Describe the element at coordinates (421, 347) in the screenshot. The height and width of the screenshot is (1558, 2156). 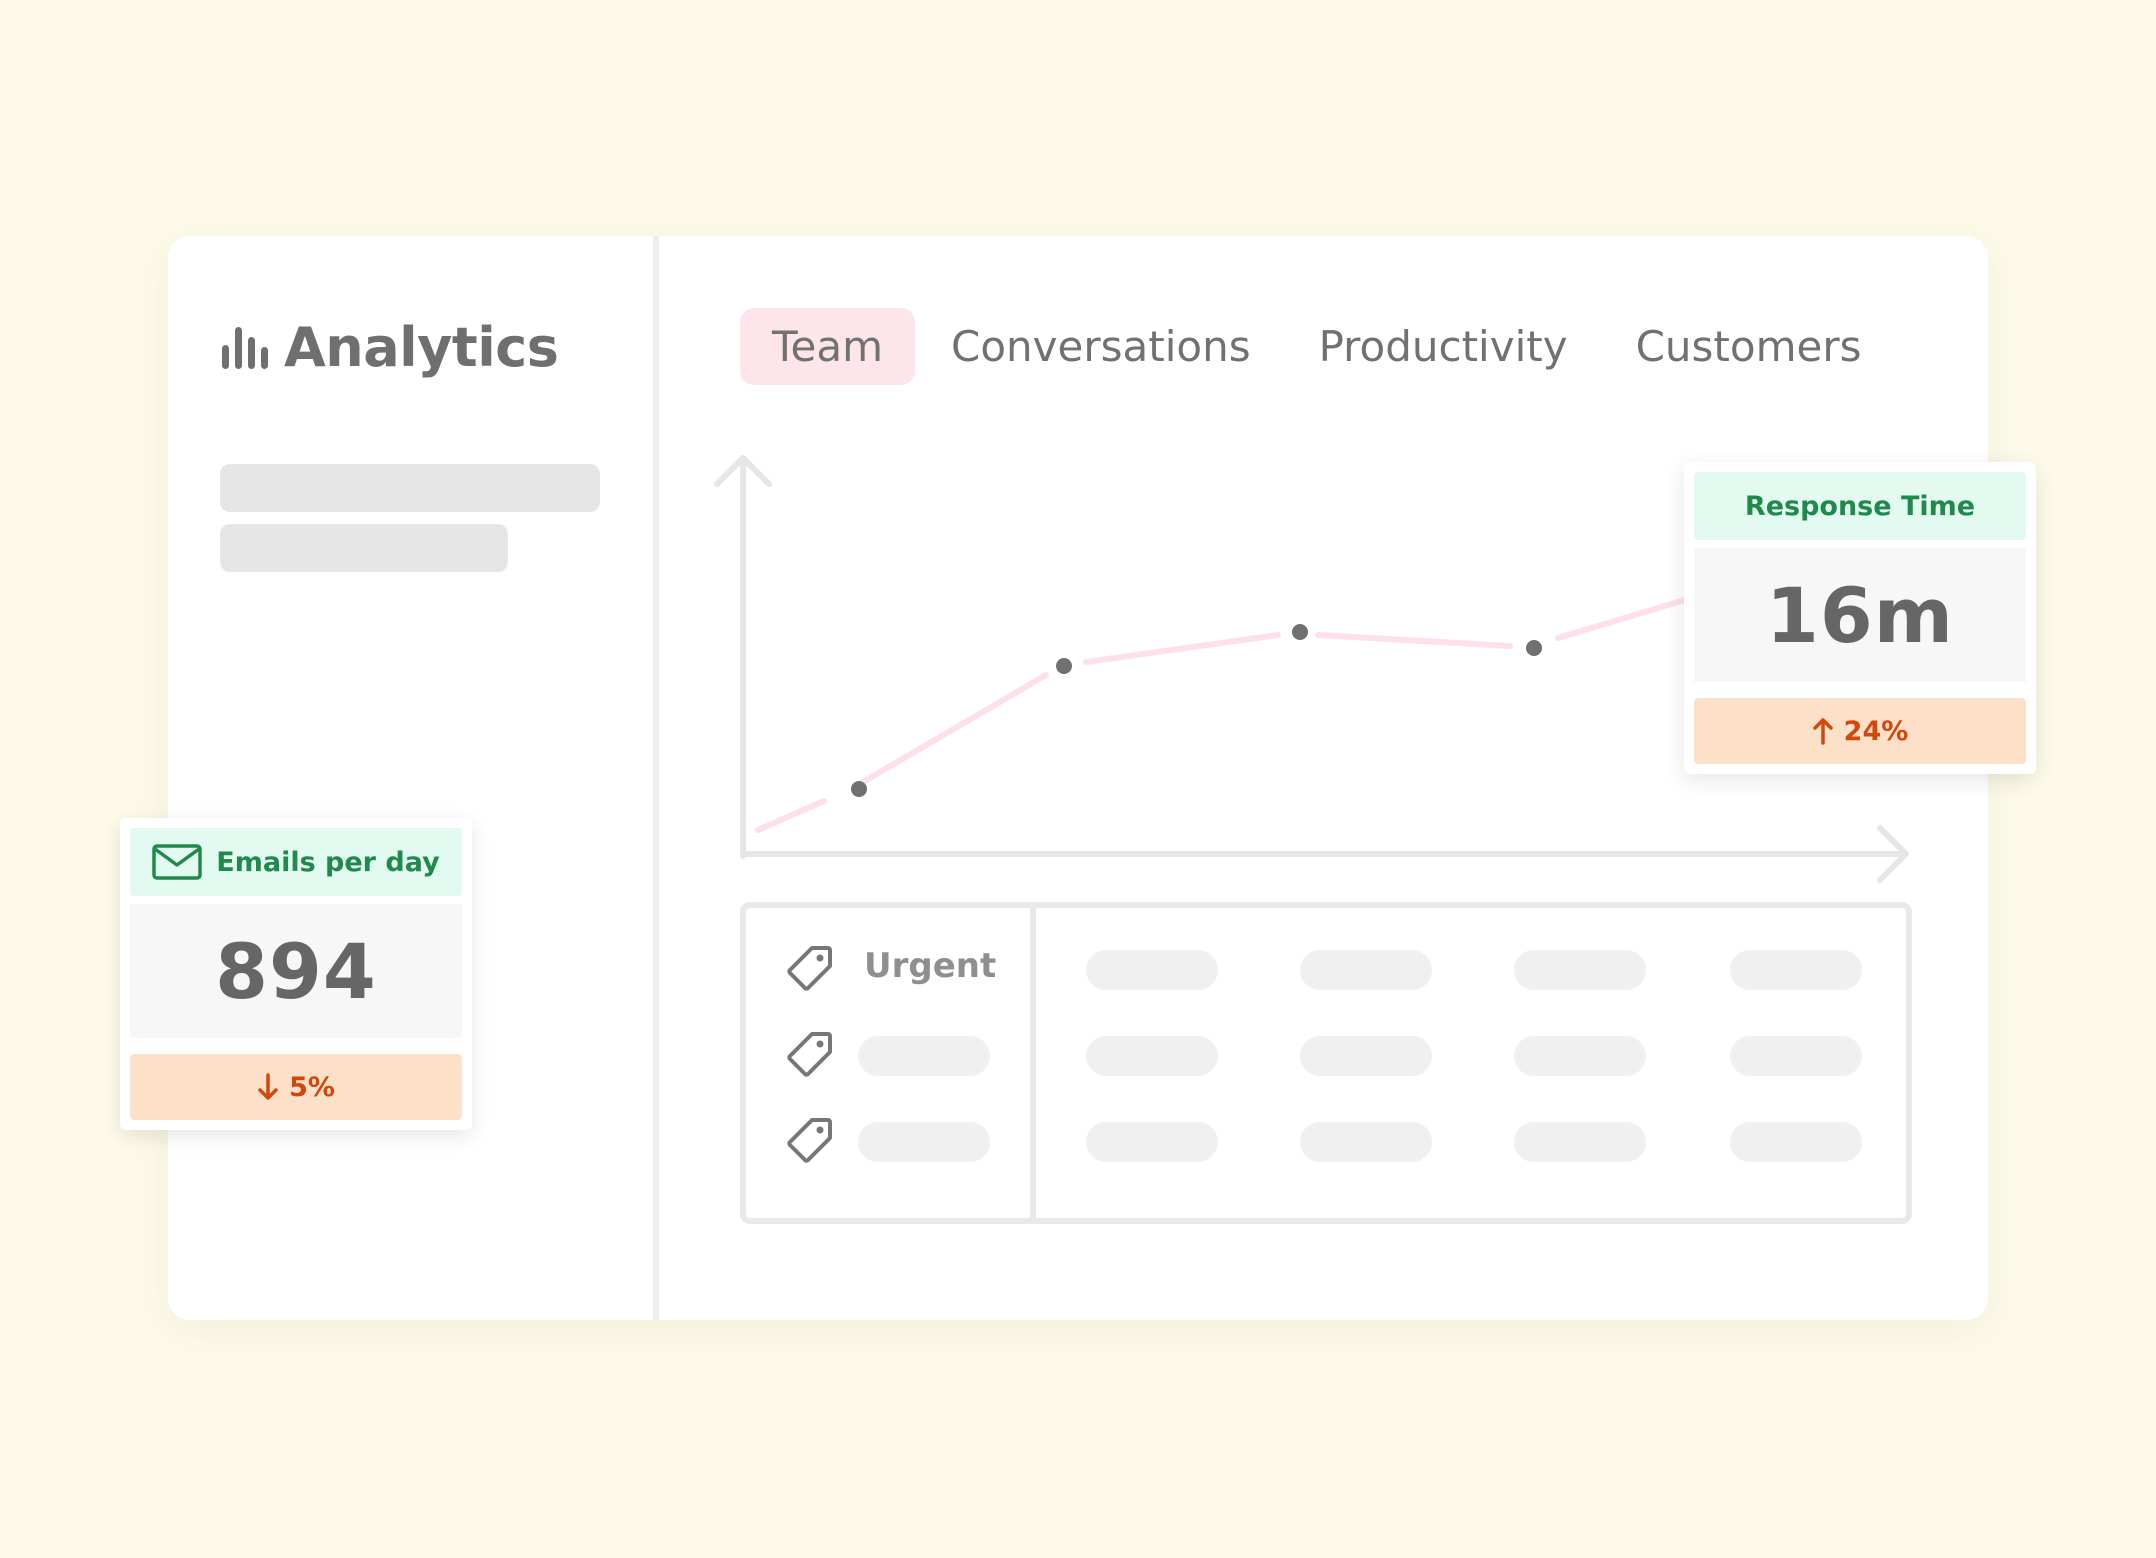
I see `sidebar-title-label: Analytics` at that location.